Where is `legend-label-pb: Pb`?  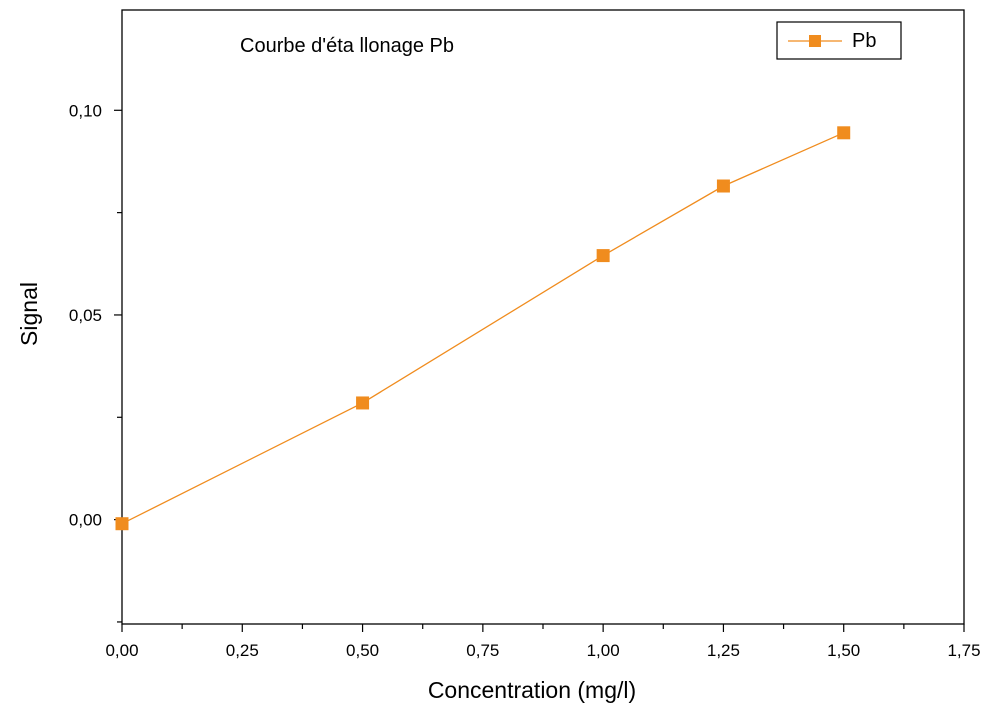 legend-label-pb: Pb is located at coordinates (864, 41).